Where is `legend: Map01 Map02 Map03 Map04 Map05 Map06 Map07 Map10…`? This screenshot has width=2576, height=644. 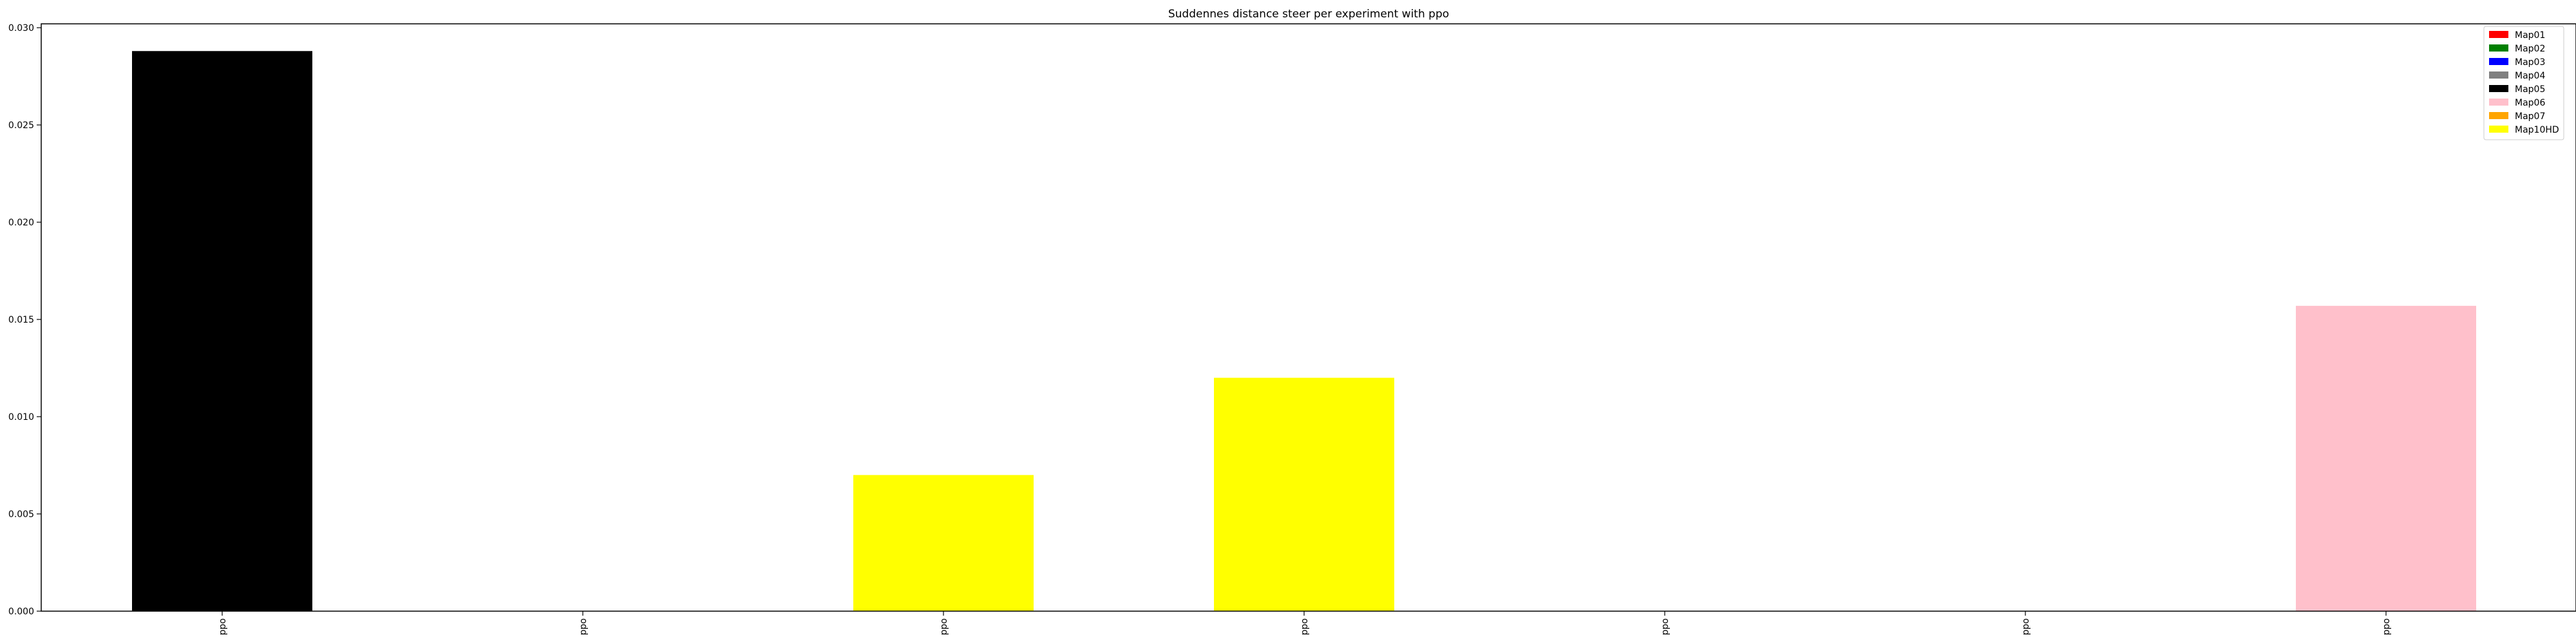 legend: Map01 Map02 Map03 Map04 Map05 Map06 Map07 Map10… is located at coordinates (2524, 83).